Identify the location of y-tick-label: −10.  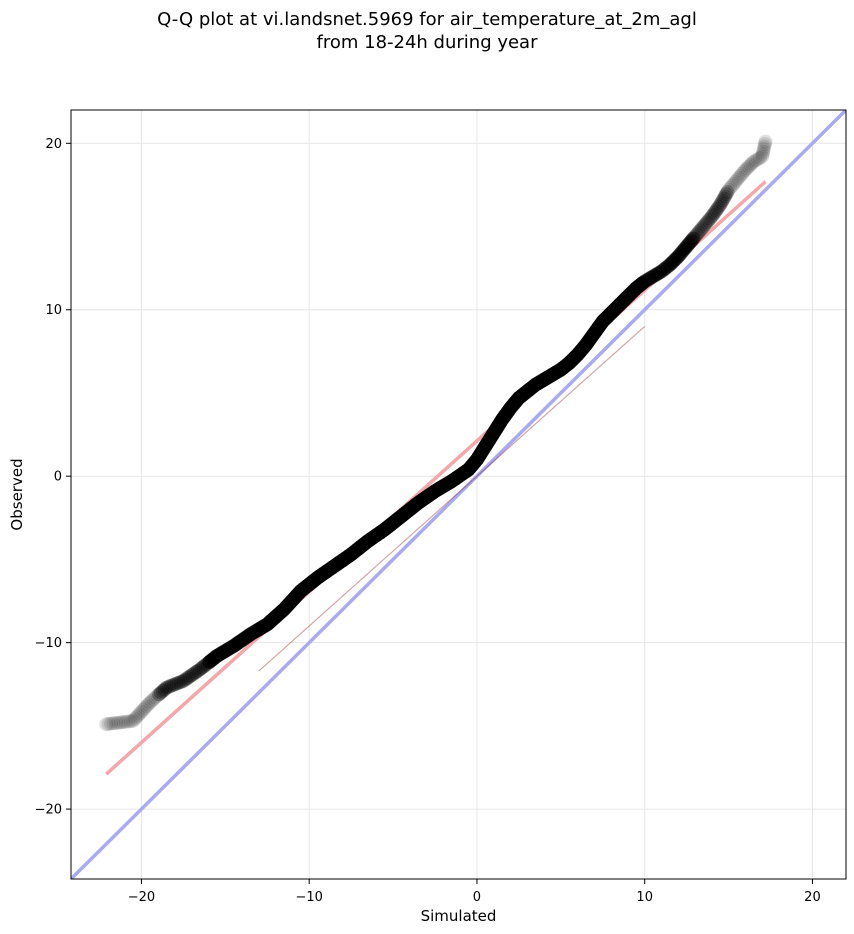
(48, 643).